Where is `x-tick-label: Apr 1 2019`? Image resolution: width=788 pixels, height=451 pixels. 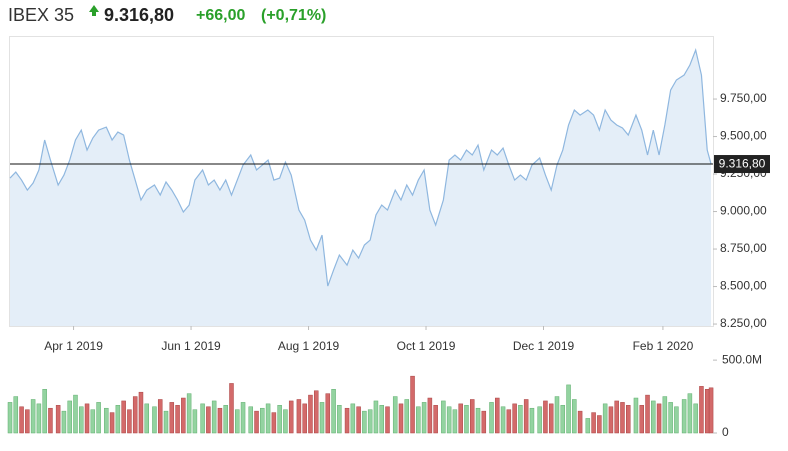 x-tick-label: Apr 1 2019 is located at coordinates (73, 346).